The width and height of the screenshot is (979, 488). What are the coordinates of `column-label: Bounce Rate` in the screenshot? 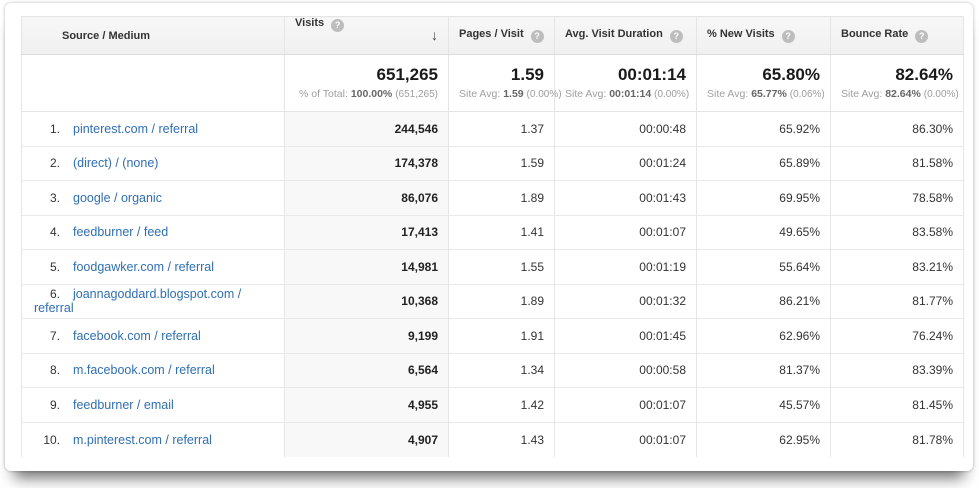 It's located at (875, 34).